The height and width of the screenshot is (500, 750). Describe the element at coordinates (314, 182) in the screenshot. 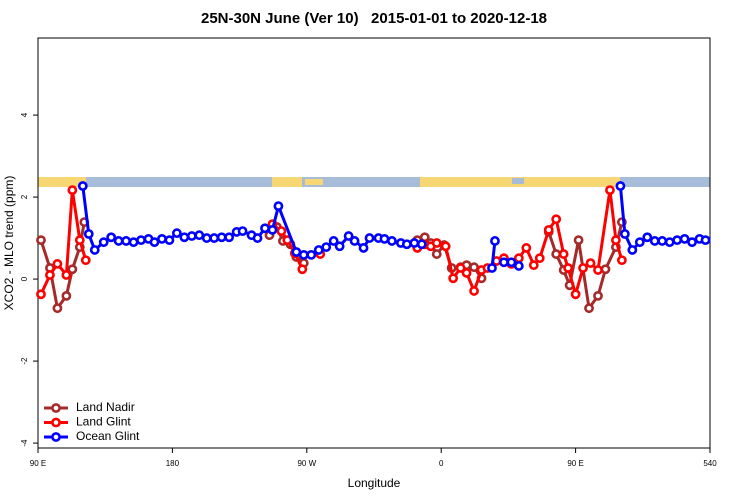

I see `land-strip` at that location.